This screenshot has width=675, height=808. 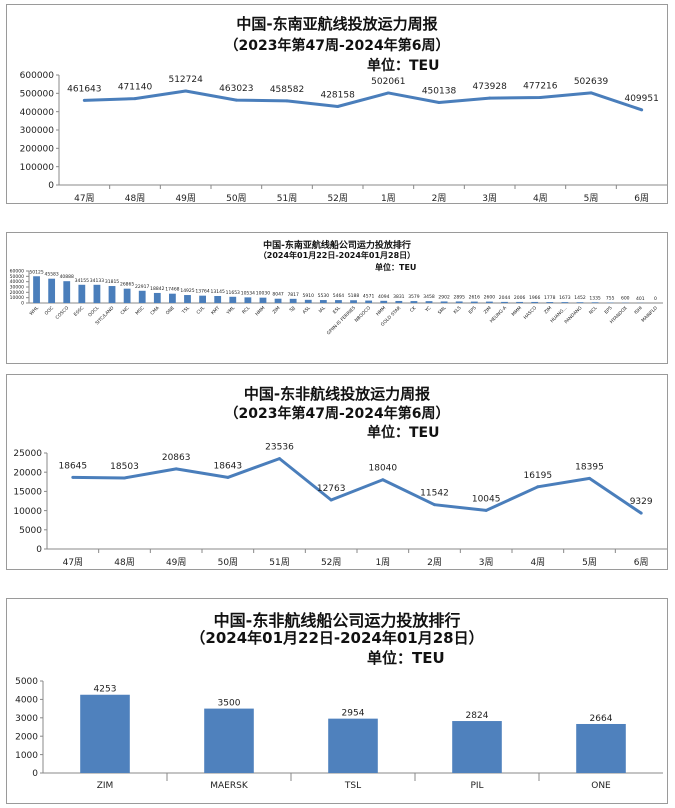 What do you see at coordinates (17, 282) in the screenshot?
I see `chart2-y-tick-label: 40000` at bounding box center [17, 282].